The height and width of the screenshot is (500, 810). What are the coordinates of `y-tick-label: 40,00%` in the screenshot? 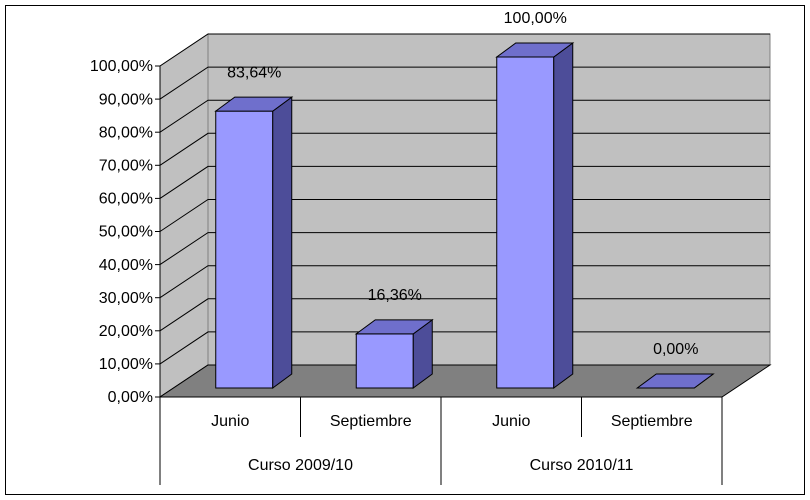 It's located at (126, 265).